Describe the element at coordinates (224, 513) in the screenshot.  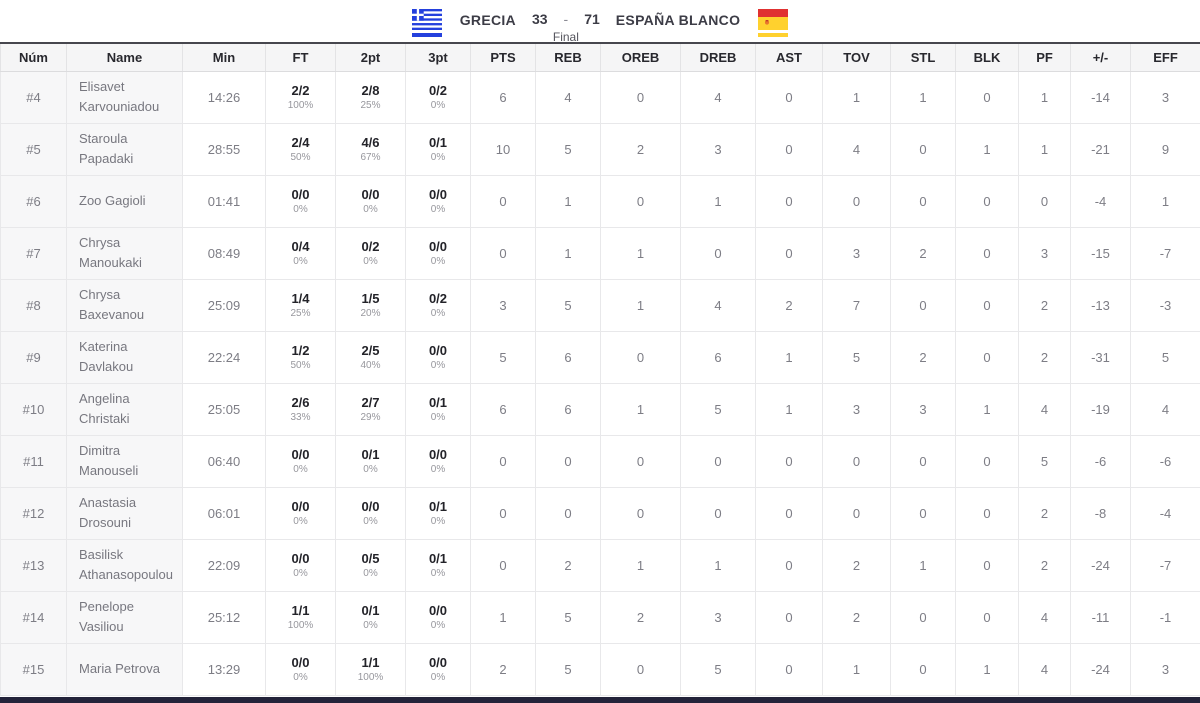
I see `minutes-cell: 06:01` at that location.